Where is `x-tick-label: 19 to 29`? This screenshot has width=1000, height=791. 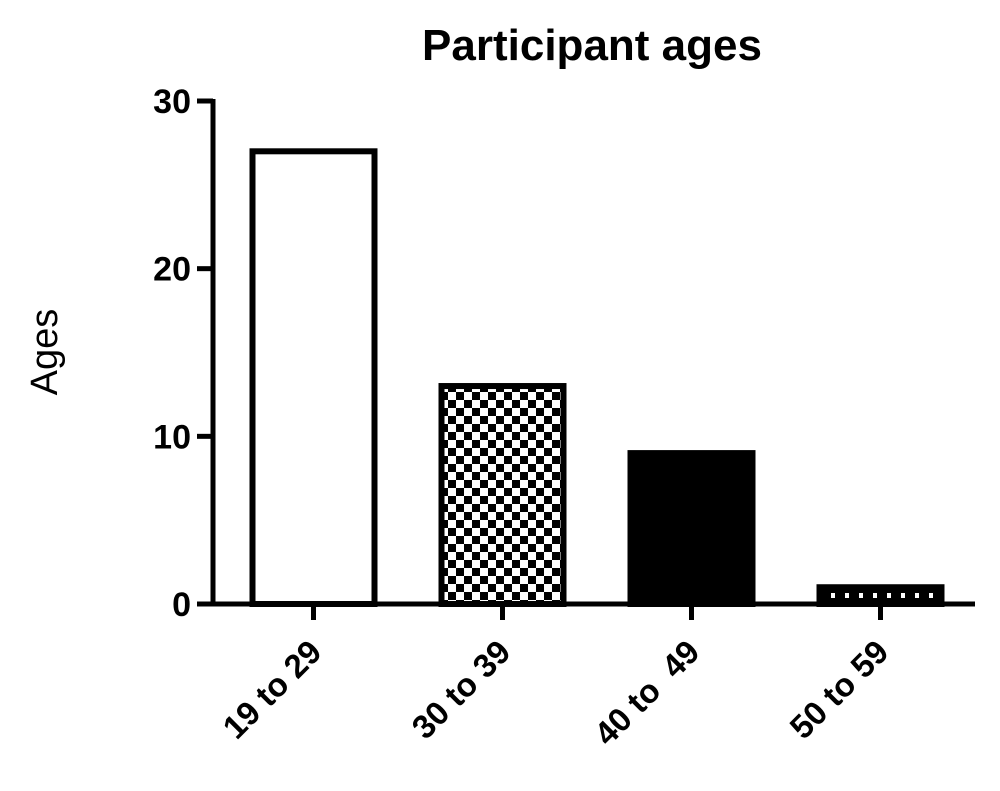
x-tick-label: 19 to 29 is located at coordinates (271, 689).